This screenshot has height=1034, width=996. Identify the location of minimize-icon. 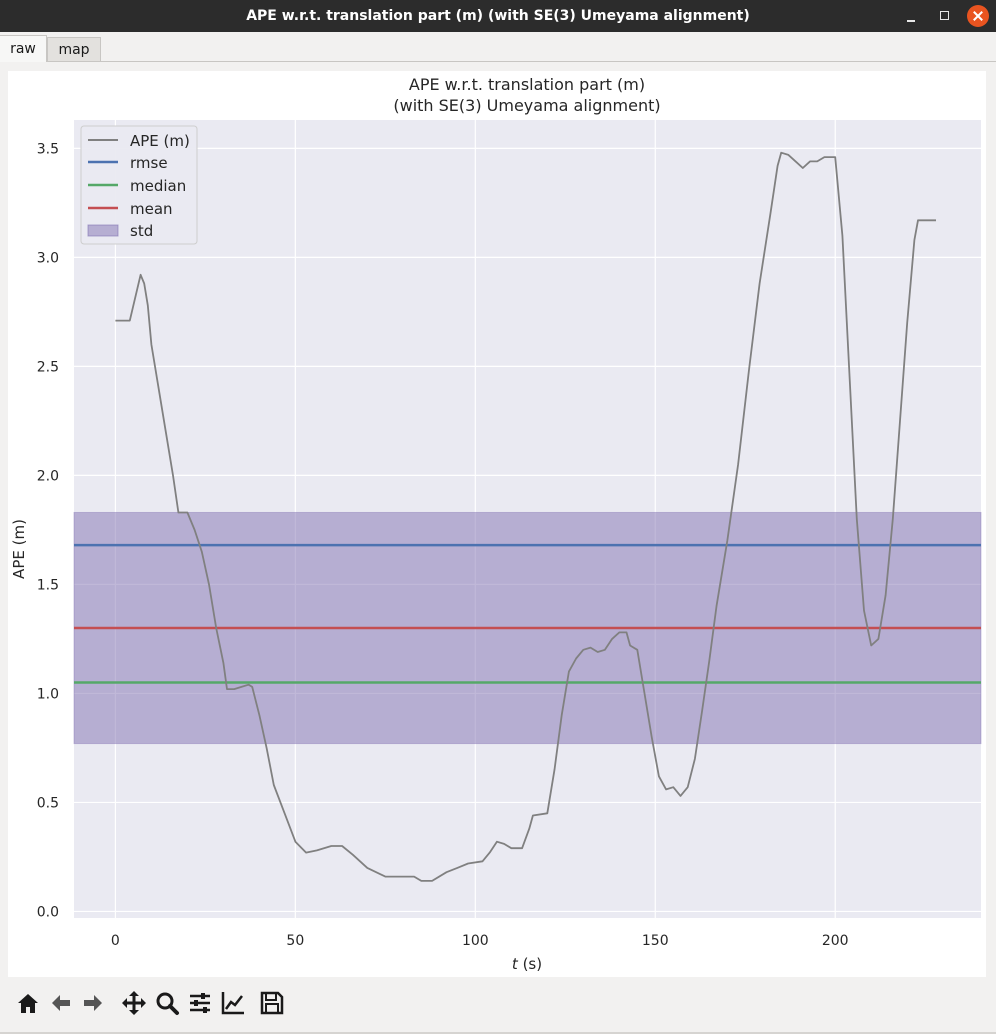
(911, 16).